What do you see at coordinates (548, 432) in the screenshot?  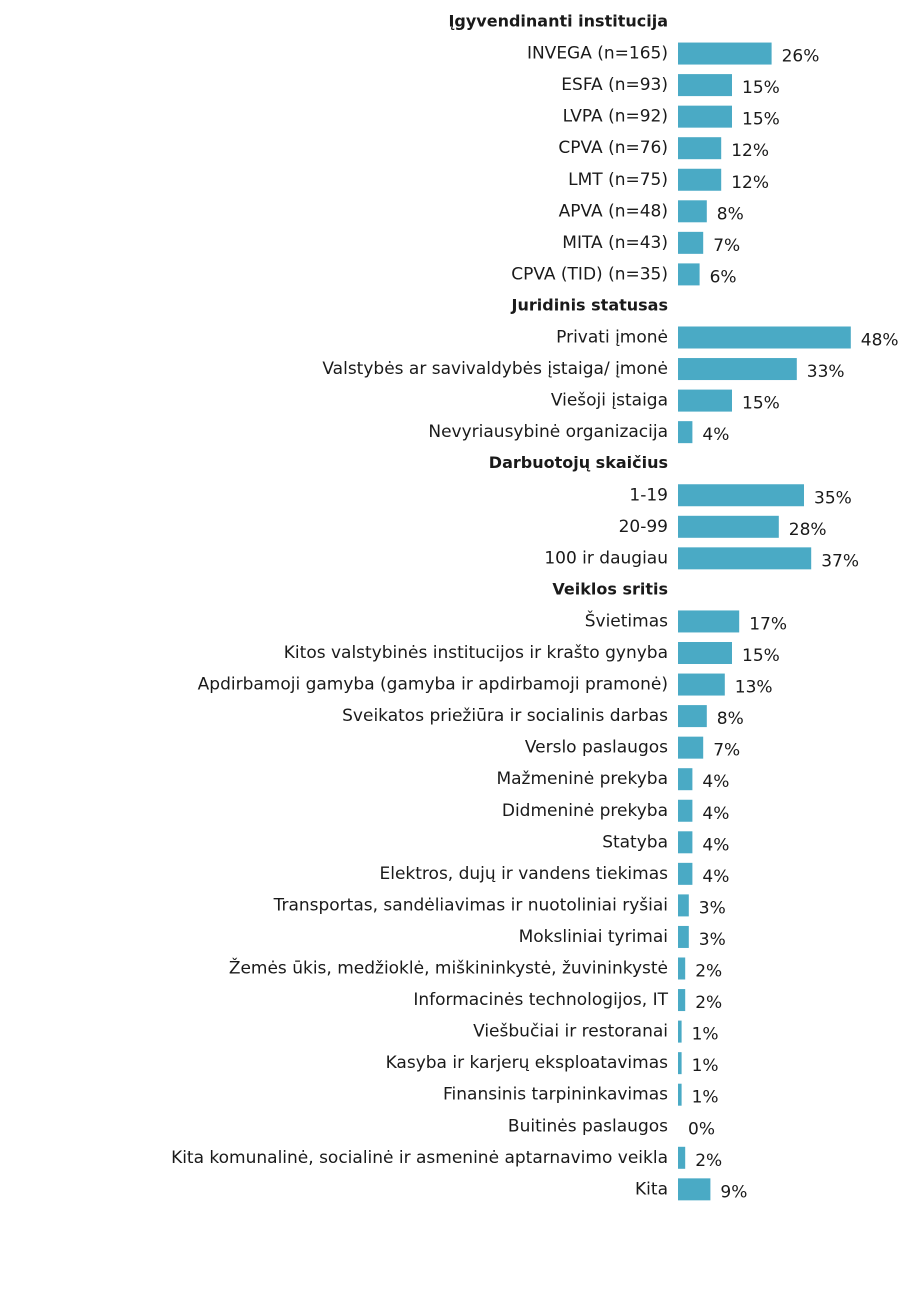 I see `category-label: Nevyriausybinė organizacija` at bounding box center [548, 432].